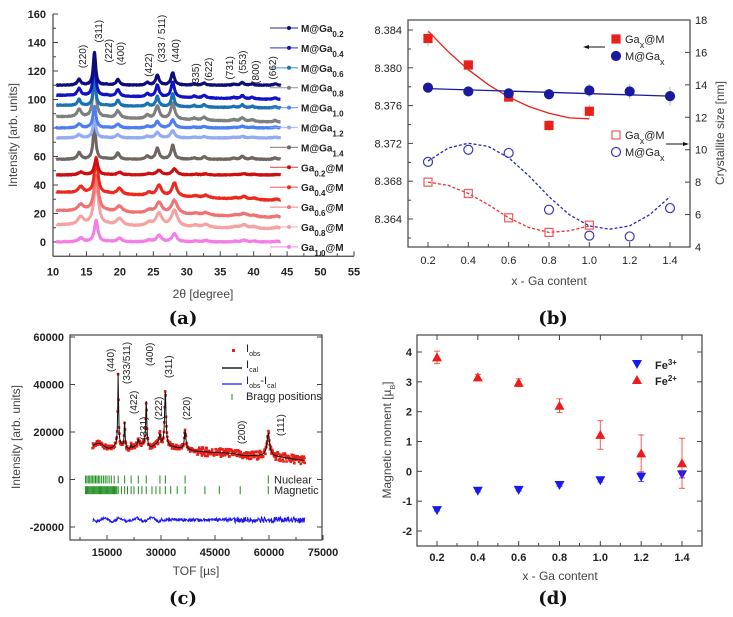 The height and width of the screenshot is (617, 733). I want to click on y-right-tick-label: 10, so click(701, 151).